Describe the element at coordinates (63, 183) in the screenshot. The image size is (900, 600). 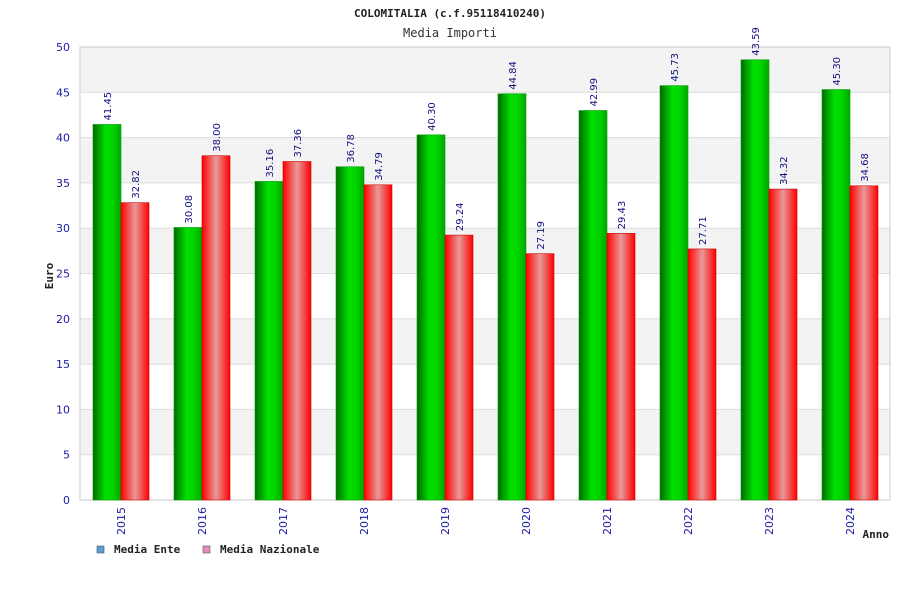
I see `y-tick-label: 35` at that location.